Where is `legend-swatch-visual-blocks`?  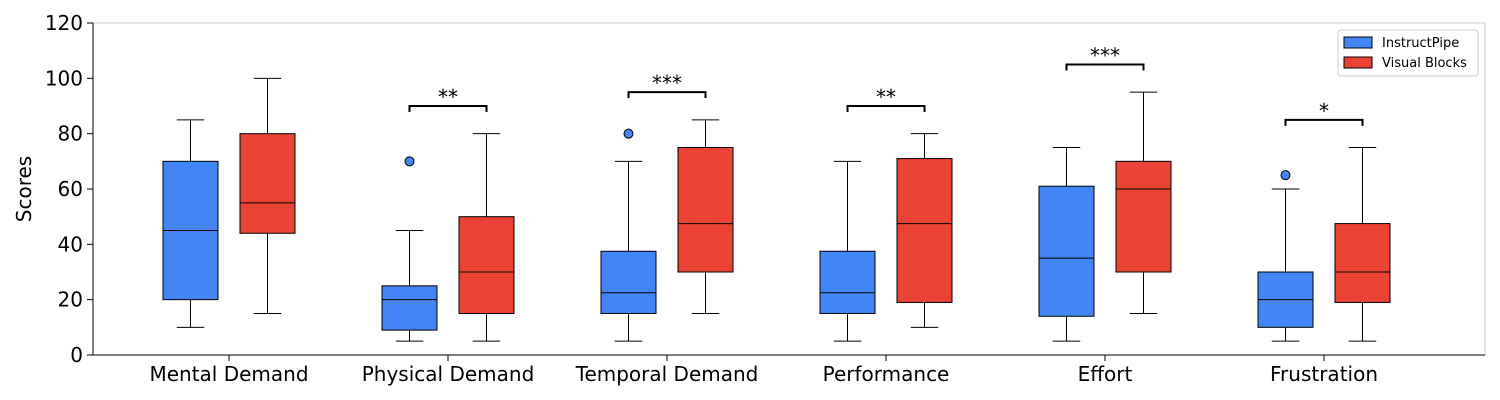
legend-swatch-visual-blocks is located at coordinates (1358, 62).